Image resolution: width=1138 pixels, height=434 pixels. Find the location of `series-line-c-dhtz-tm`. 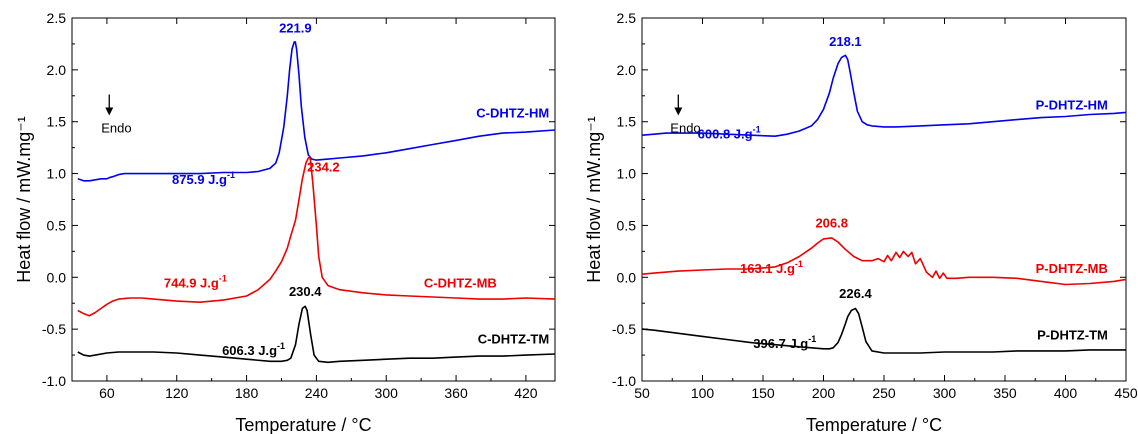

series-line-c-dhtz-tm is located at coordinates (316, 334).